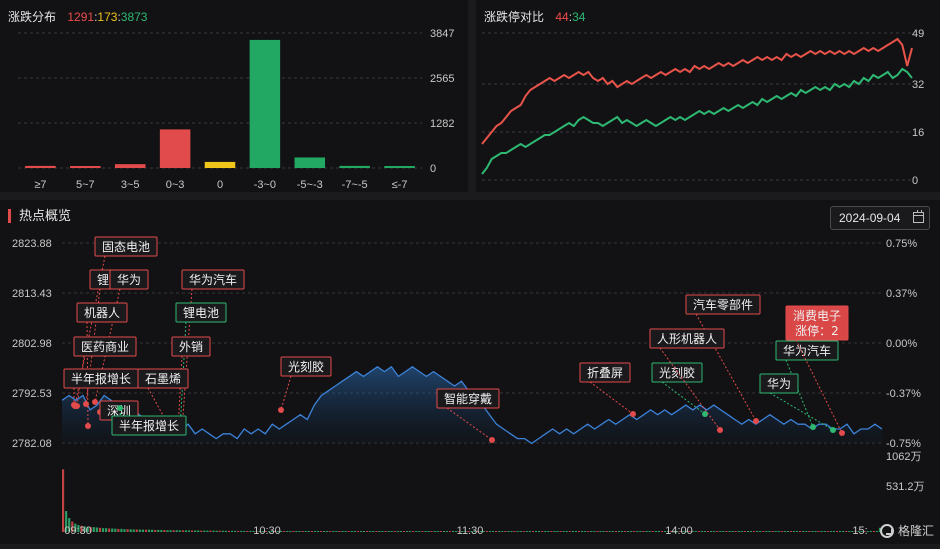 The width and height of the screenshot is (940, 549). What do you see at coordinates (906, 530) in the screenshot?
I see `watermark-logo: 格隆汇` at bounding box center [906, 530].